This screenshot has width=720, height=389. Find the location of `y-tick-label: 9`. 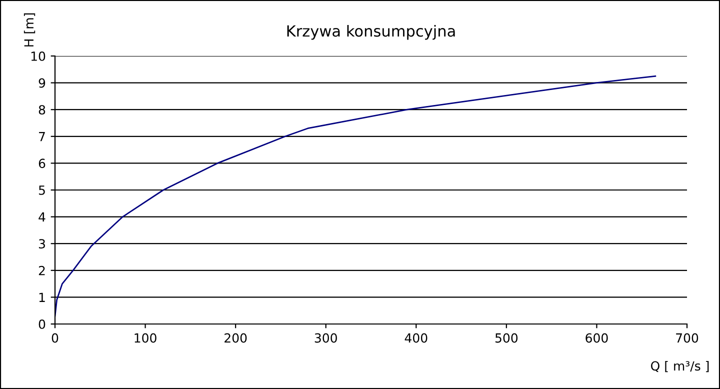

y-tick-label: 9 is located at coordinates (42, 83).